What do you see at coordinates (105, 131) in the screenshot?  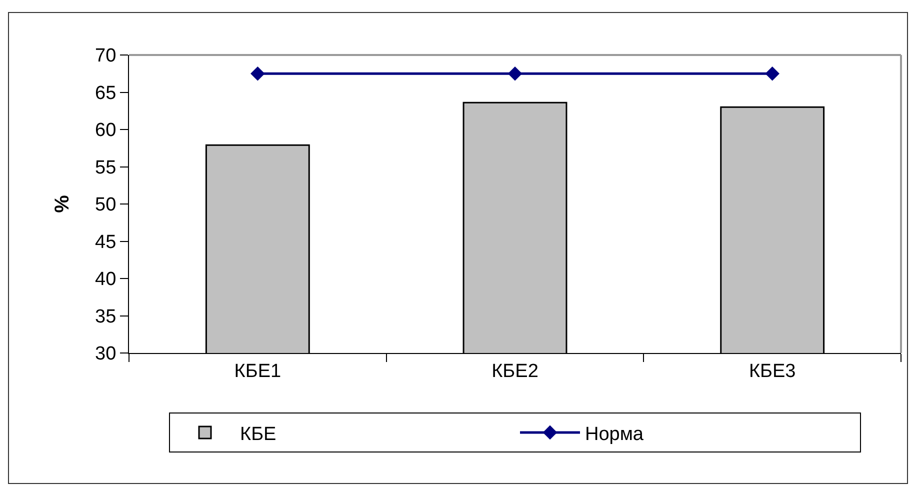 I see `y-tick-label: 60` at bounding box center [105, 131].